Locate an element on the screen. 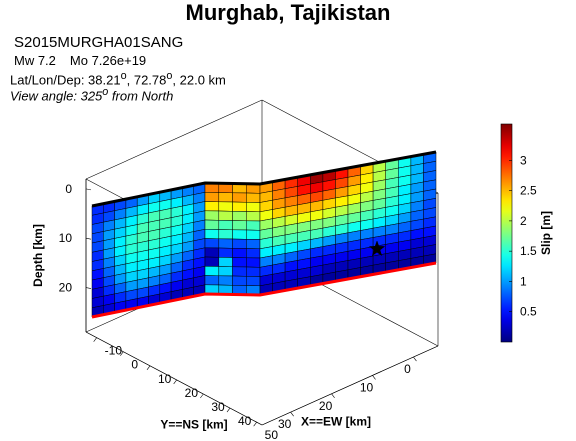 This screenshot has width=576, height=441. z-tick-label: 20 is located at coordinates (66, 288).